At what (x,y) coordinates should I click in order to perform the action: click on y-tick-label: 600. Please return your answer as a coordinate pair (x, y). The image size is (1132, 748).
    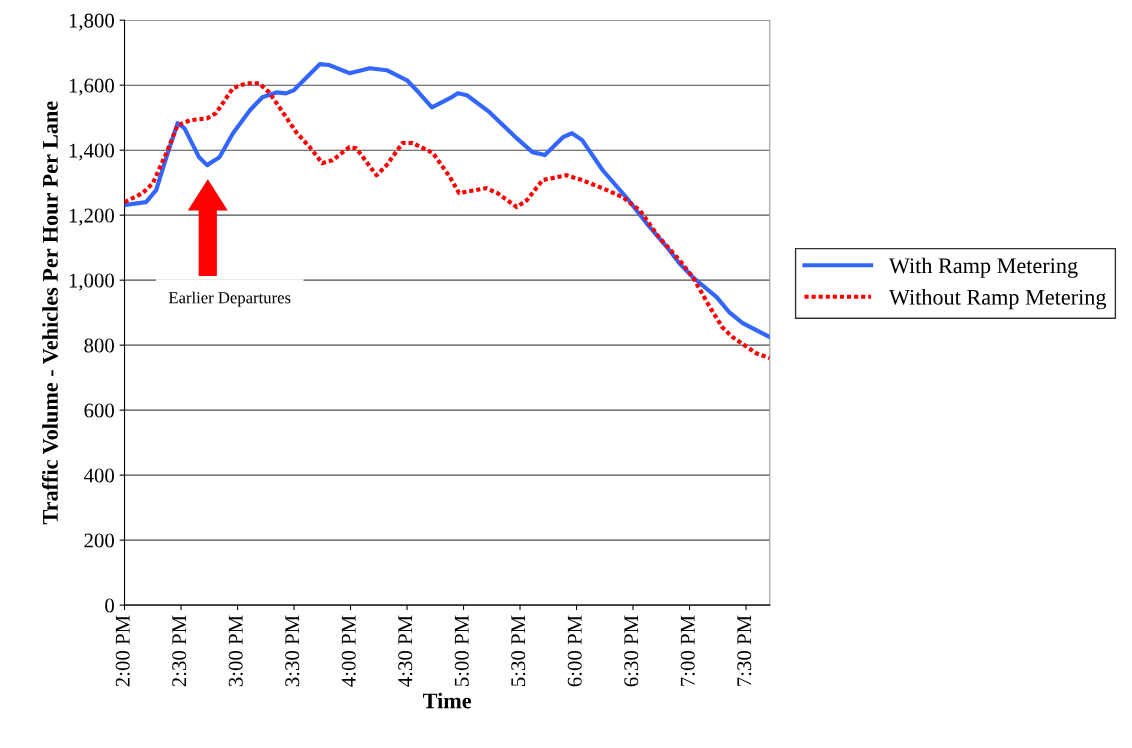
    Looking at the image, I should click on (99, 410).